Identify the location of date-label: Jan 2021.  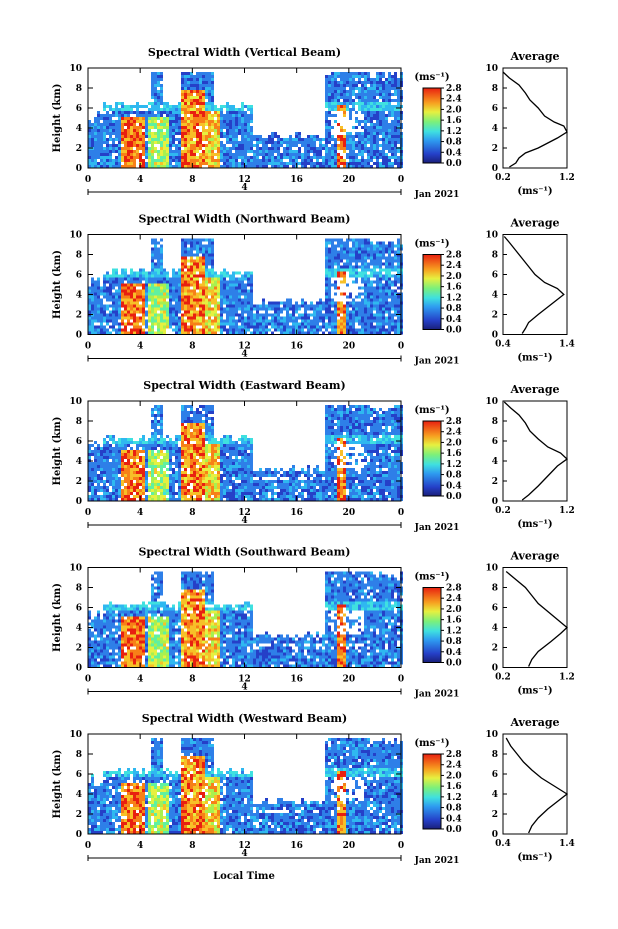
(437, 195).